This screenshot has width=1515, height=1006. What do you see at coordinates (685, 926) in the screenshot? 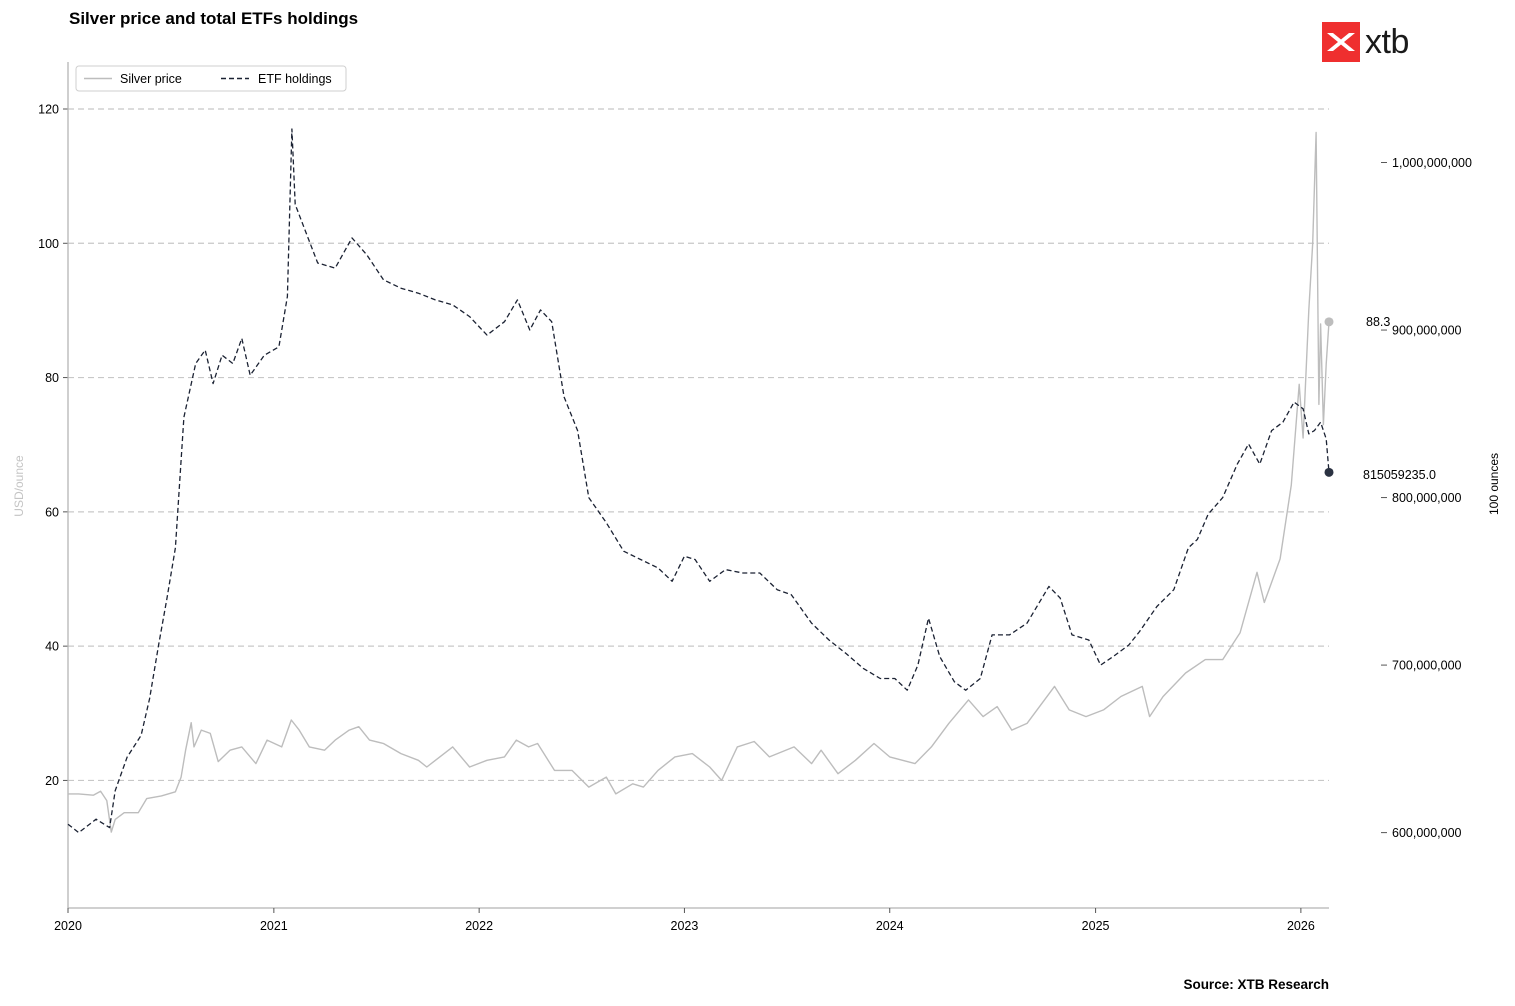
I see `x-tick-label: 2023` at bounding box center [685, 926].